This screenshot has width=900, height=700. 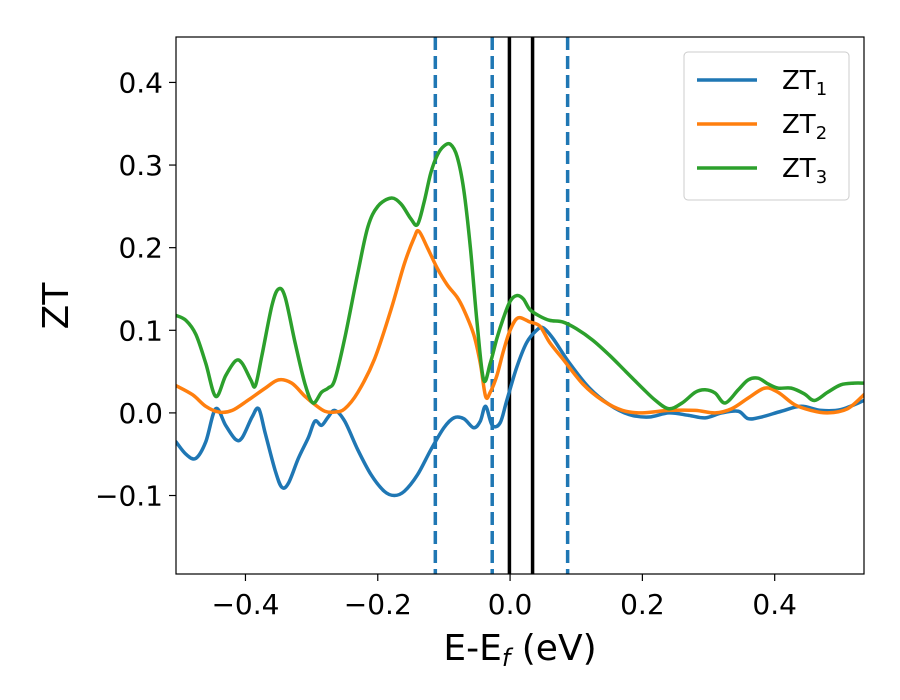 What do you see at coordinates (140, 248) in the screenshot?
I see `y-tick-label: 0.2` at bounding box center [140, 248].